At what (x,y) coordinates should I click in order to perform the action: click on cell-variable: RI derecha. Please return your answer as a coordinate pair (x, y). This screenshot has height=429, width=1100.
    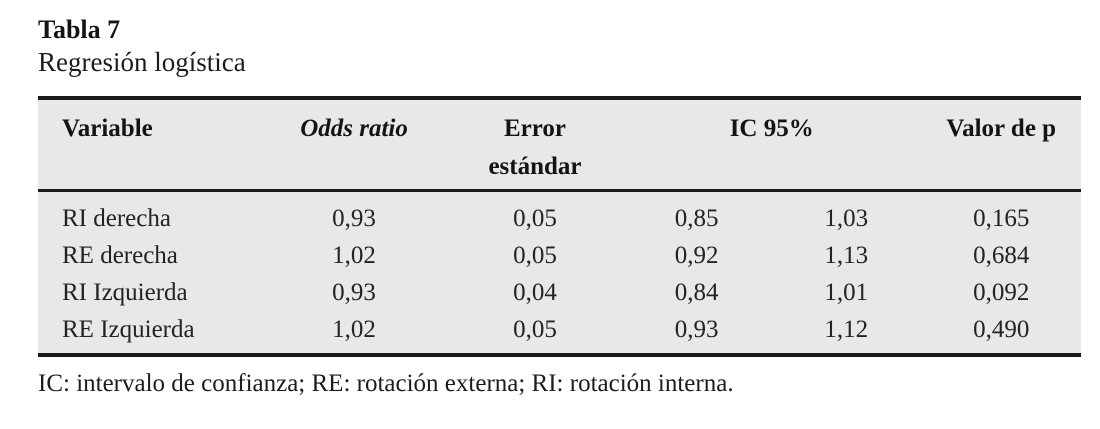
    Looking at the image, I should click on (116, 218).